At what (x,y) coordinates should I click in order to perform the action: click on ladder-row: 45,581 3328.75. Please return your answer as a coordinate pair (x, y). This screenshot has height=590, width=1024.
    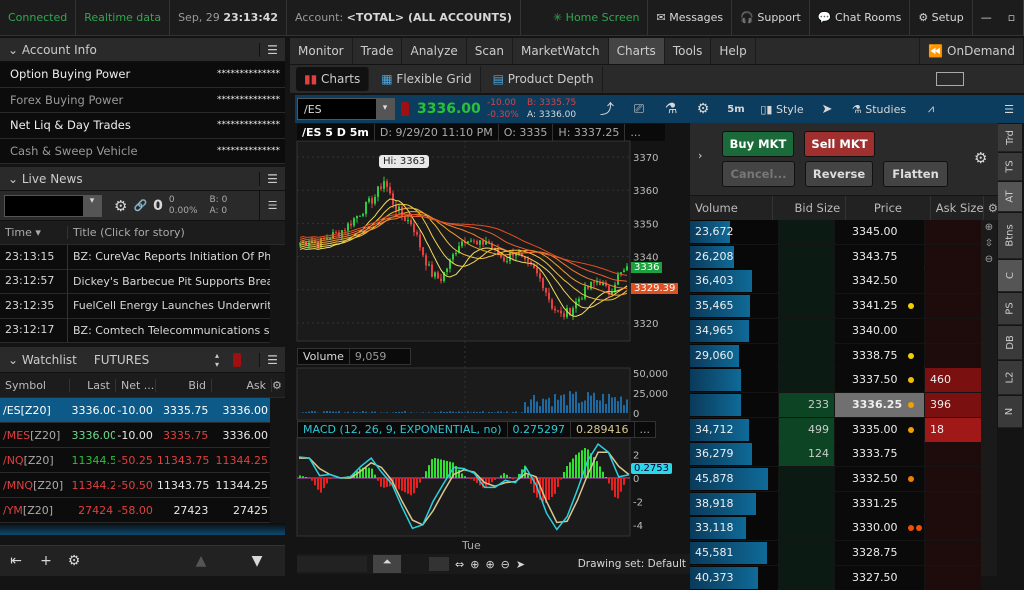
    Looking at the image, I should click on (835, 553).